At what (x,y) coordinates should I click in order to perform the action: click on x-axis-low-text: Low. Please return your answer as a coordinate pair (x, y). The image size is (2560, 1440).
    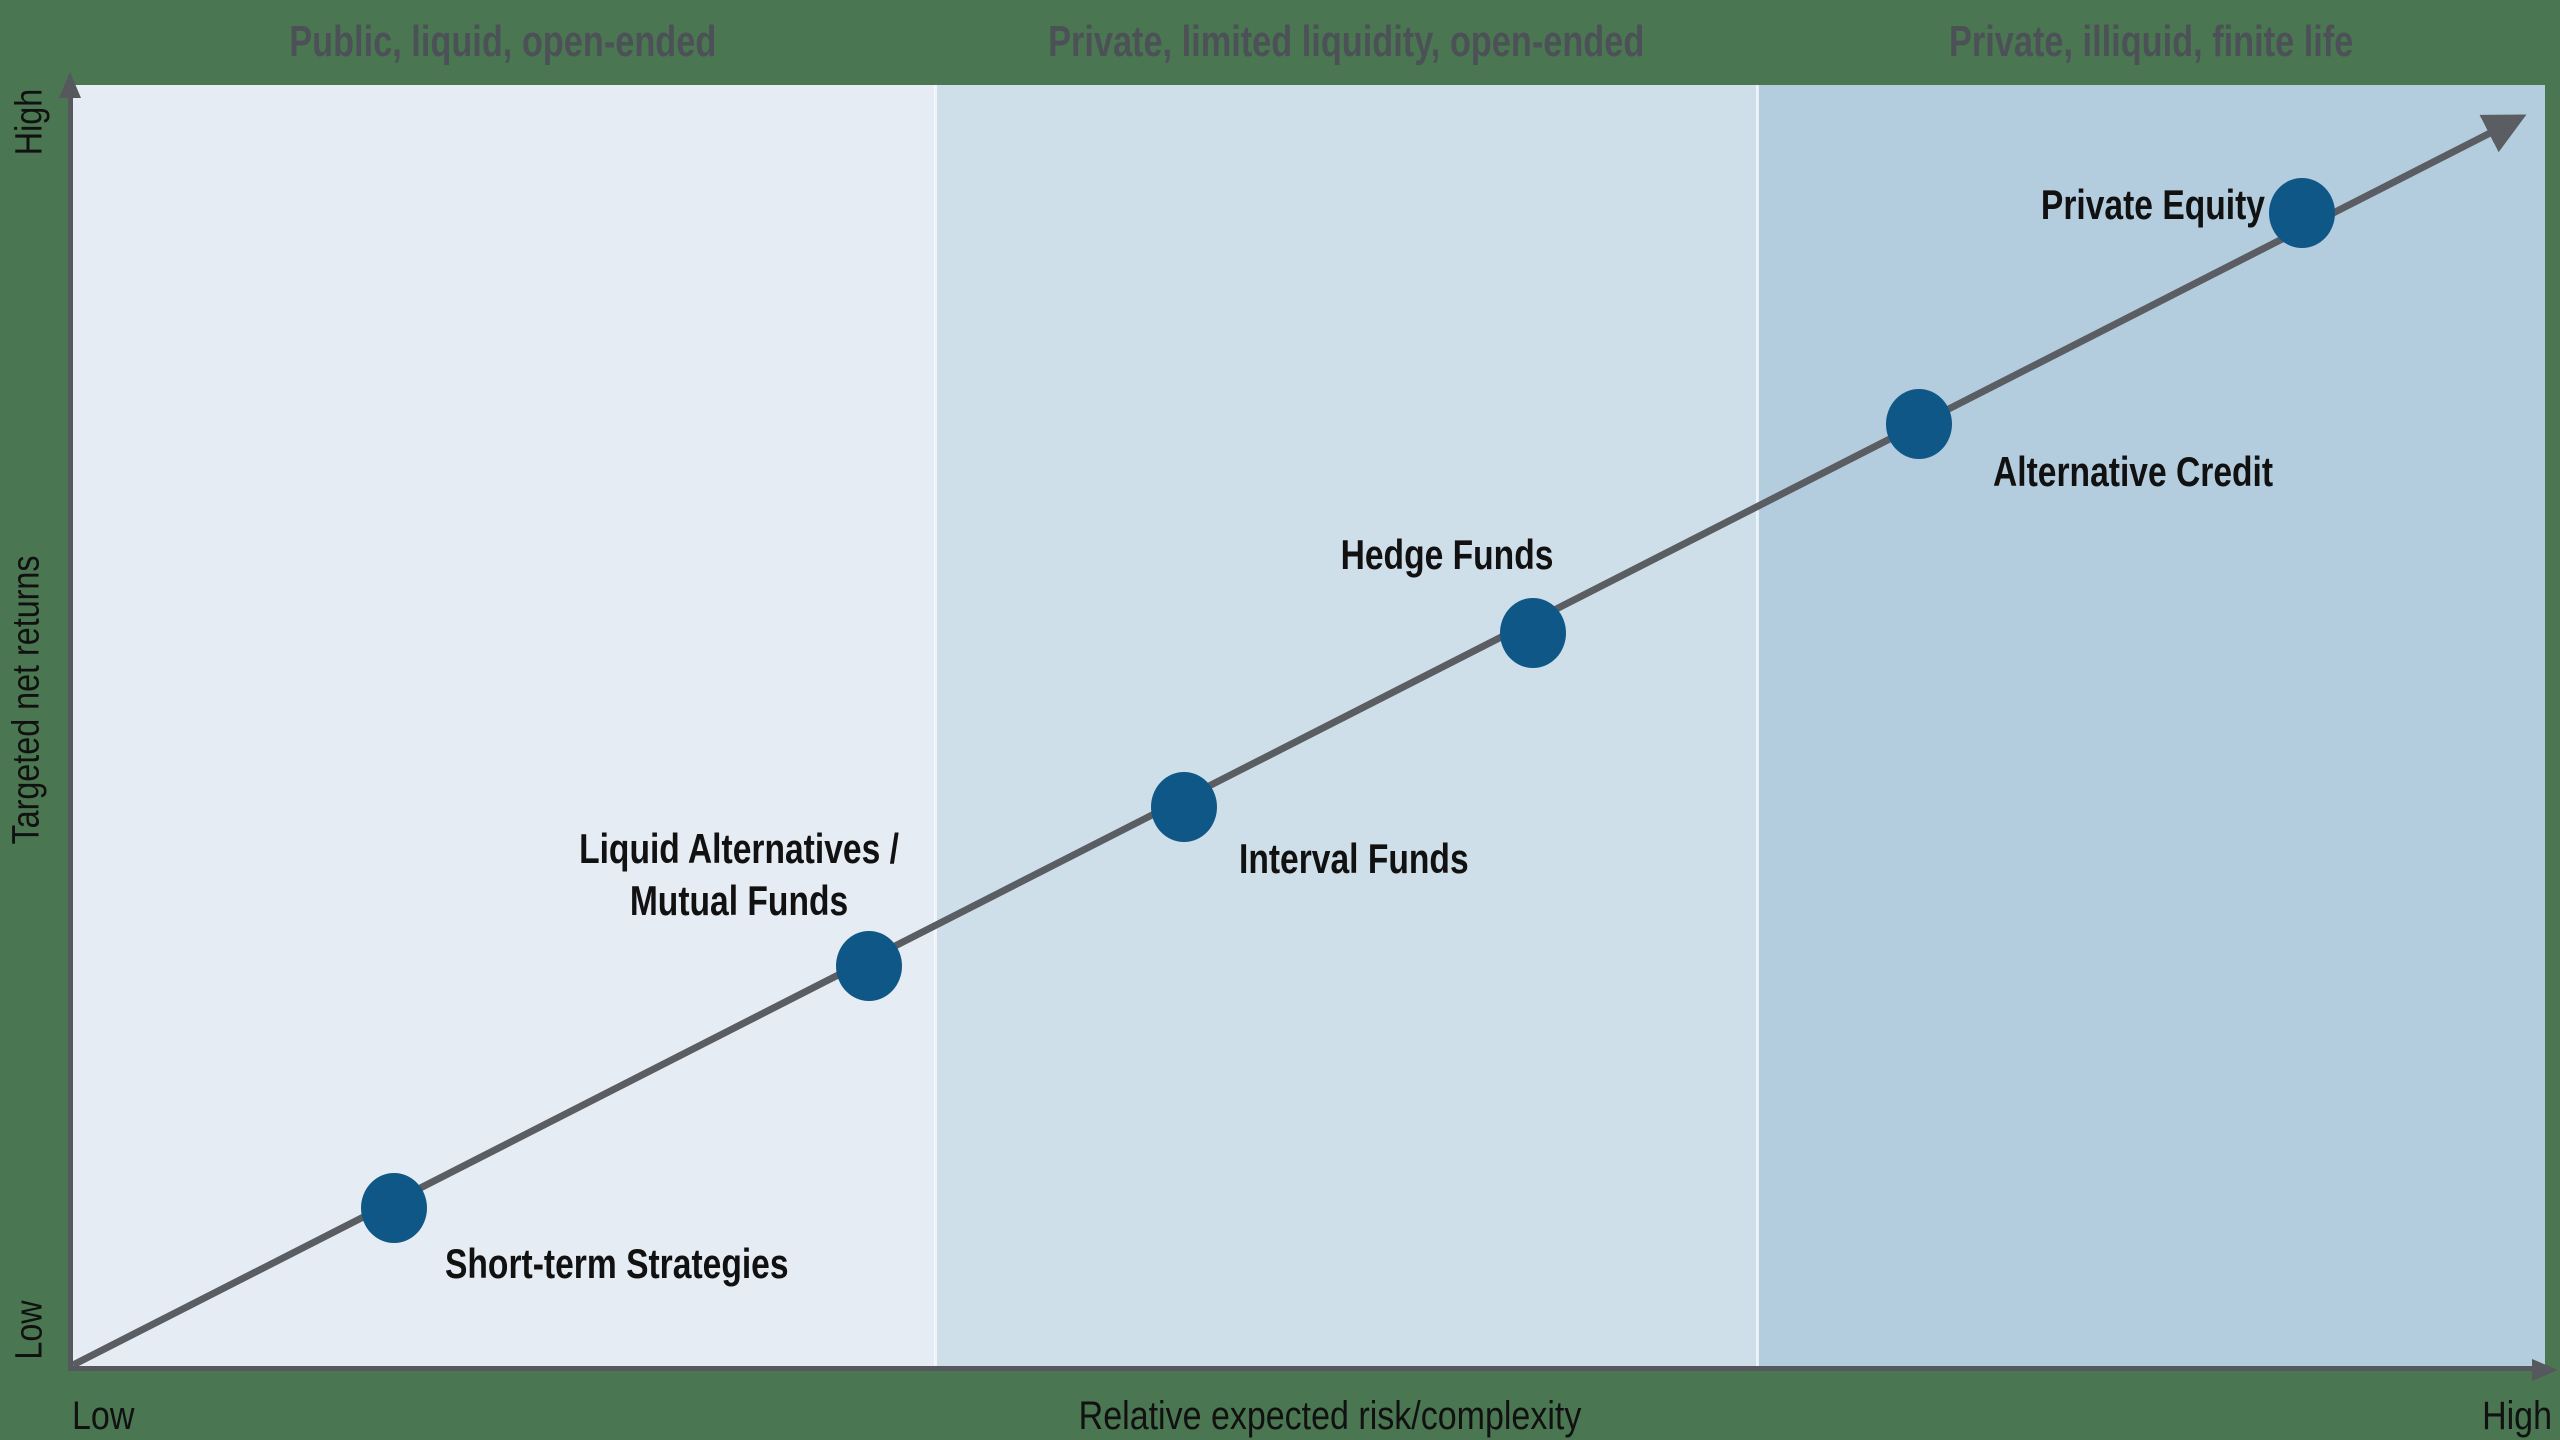
    Looking at the image, I should click on (103, 1416).